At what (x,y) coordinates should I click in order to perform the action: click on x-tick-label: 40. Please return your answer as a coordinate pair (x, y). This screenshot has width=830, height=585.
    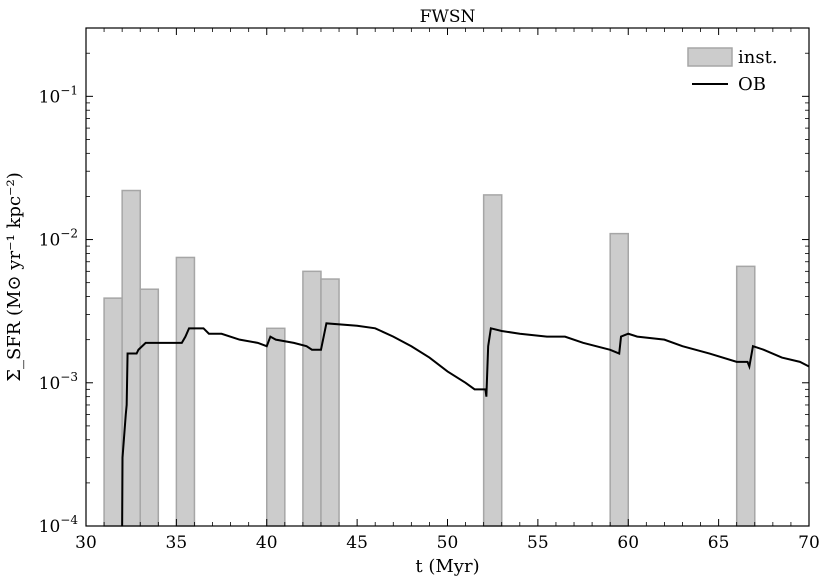
    Looking at the image, I should click on (267, 543).